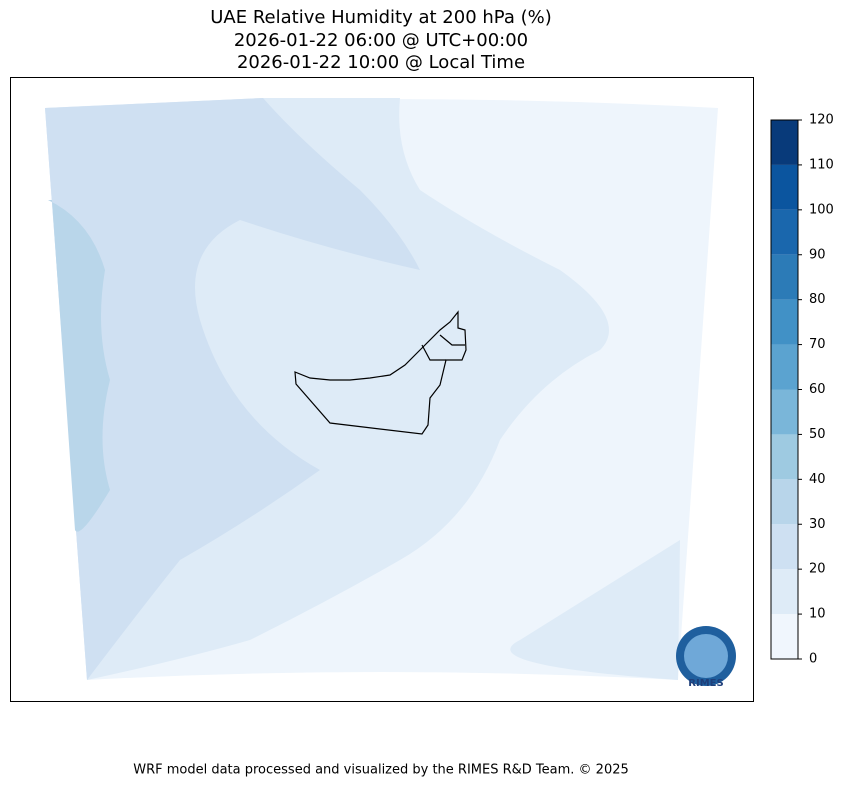  Describe the element at coordinates (817, 299) in the screenshot. I see `colorbar-tick-label: 80` at that location.